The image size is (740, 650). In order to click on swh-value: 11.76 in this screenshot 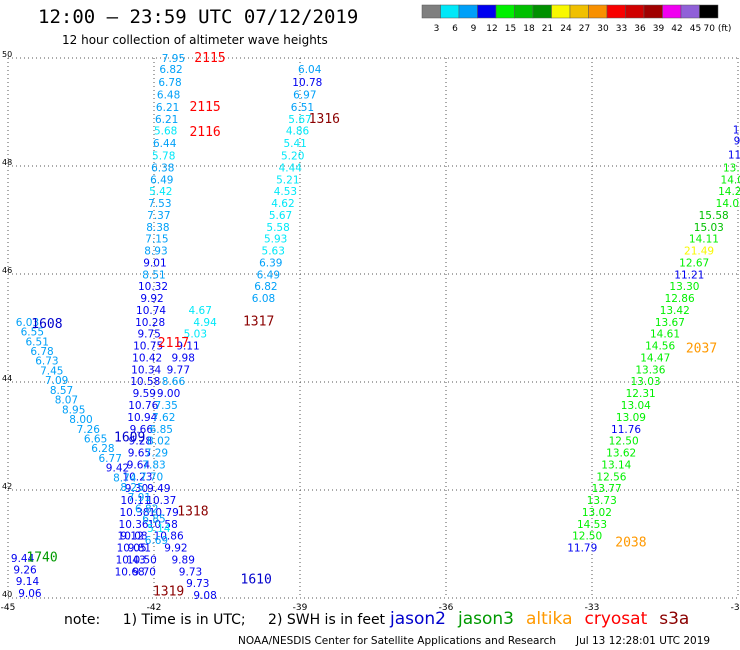, I will do `click(626, 430)`.